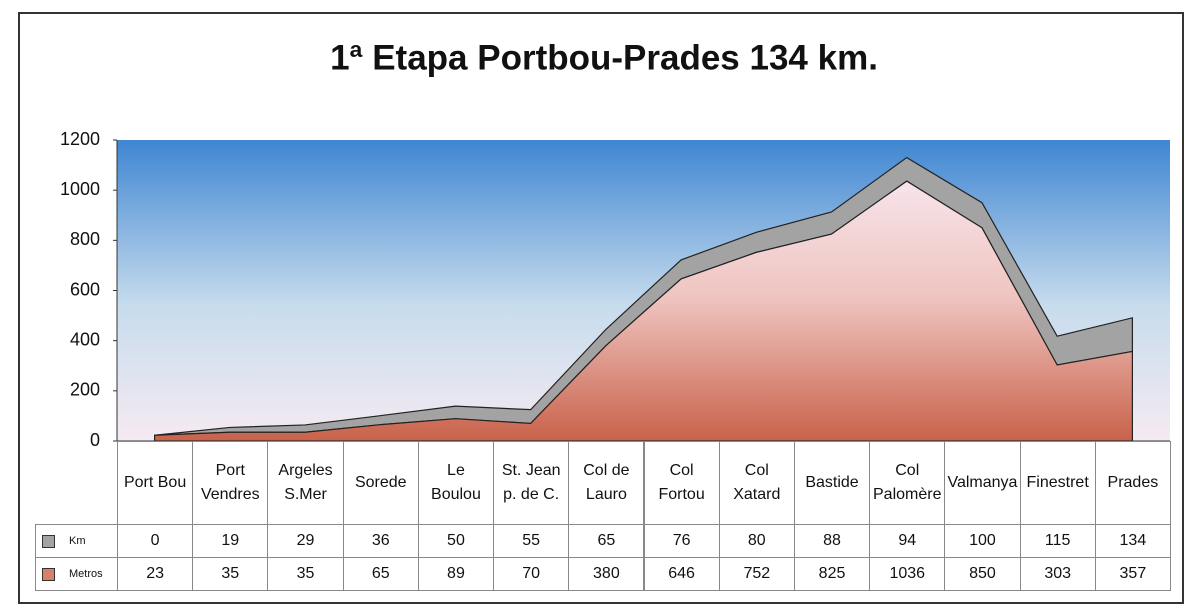 The height and width of the screenshot is (614, 1200). Describe the element at coordinates (380, 541) in the screenshot. I see `table-value: 36` at that location.